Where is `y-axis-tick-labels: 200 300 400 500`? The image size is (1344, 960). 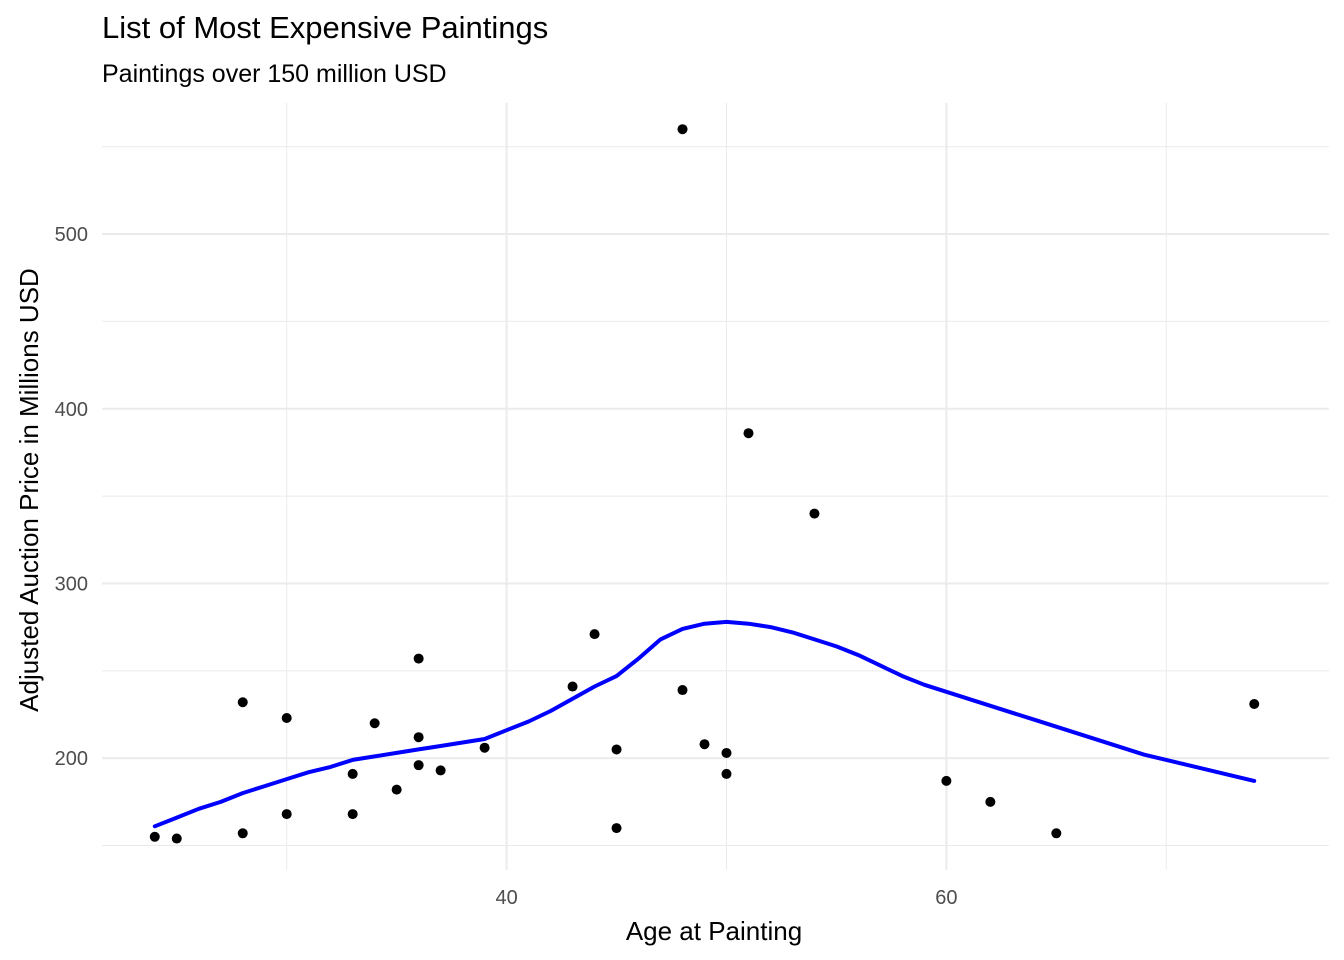 y-axis-tick-labels: 200 300 400 500 is located at coordinates (71, 497).